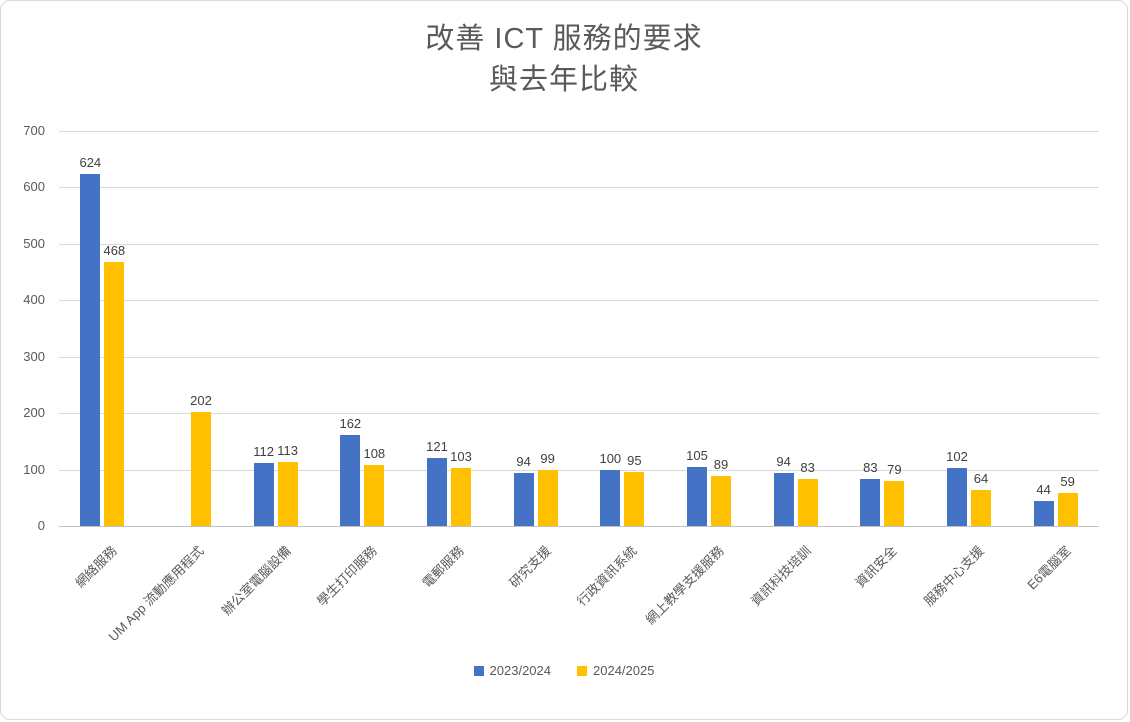  I want to click on x-category-label: 網絡服務, so click(96, 567).